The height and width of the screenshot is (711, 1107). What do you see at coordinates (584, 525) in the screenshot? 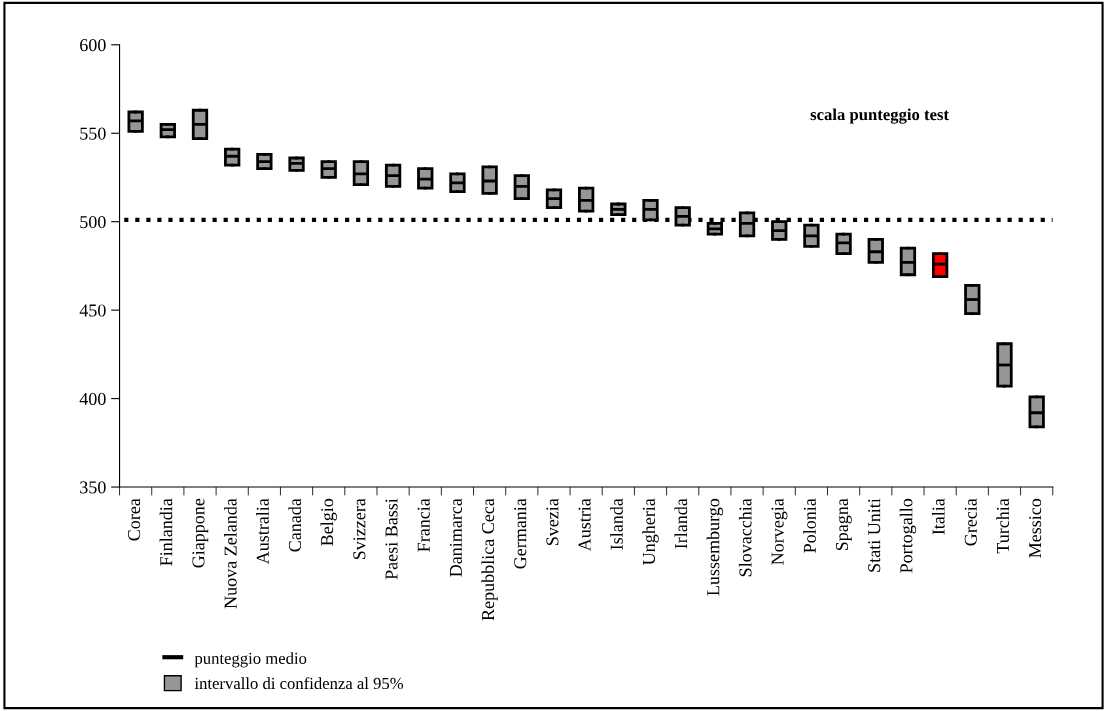
I see `x-tick-label: Austria` at bounding box center [584, 525].